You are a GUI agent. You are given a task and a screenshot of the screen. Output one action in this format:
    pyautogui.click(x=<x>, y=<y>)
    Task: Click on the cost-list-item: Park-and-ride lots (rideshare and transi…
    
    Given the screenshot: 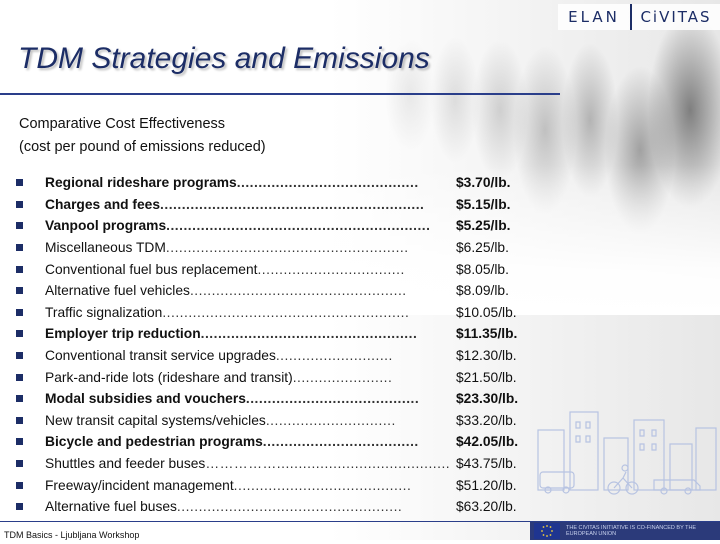 What is the action you would take?
    pyautogui.click(x=271, y=377)
    